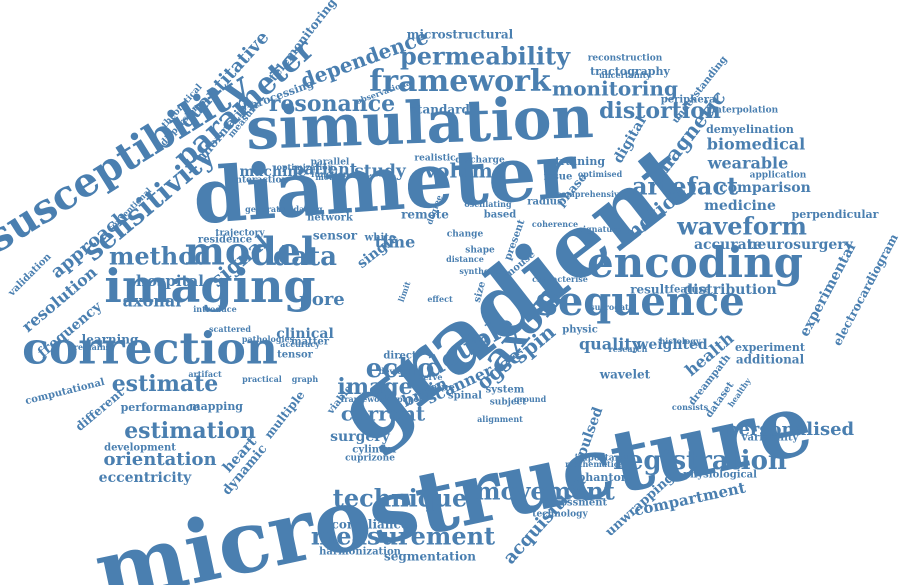 This screenshot has width=900, height=585. I want to click on word-60: image, so click(374, 387).